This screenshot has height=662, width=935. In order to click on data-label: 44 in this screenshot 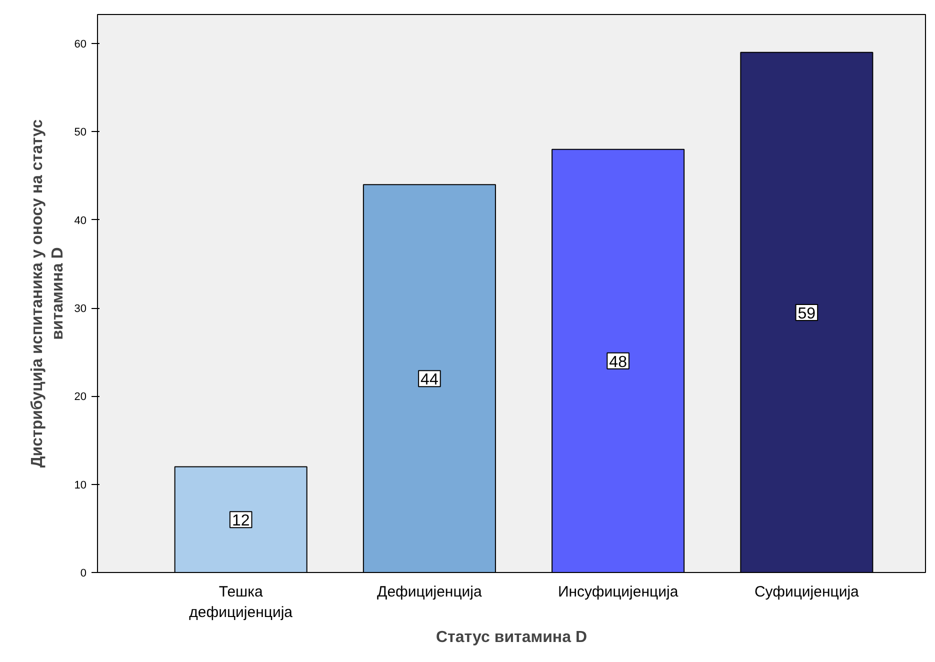, I will do `click(429, 380)`.